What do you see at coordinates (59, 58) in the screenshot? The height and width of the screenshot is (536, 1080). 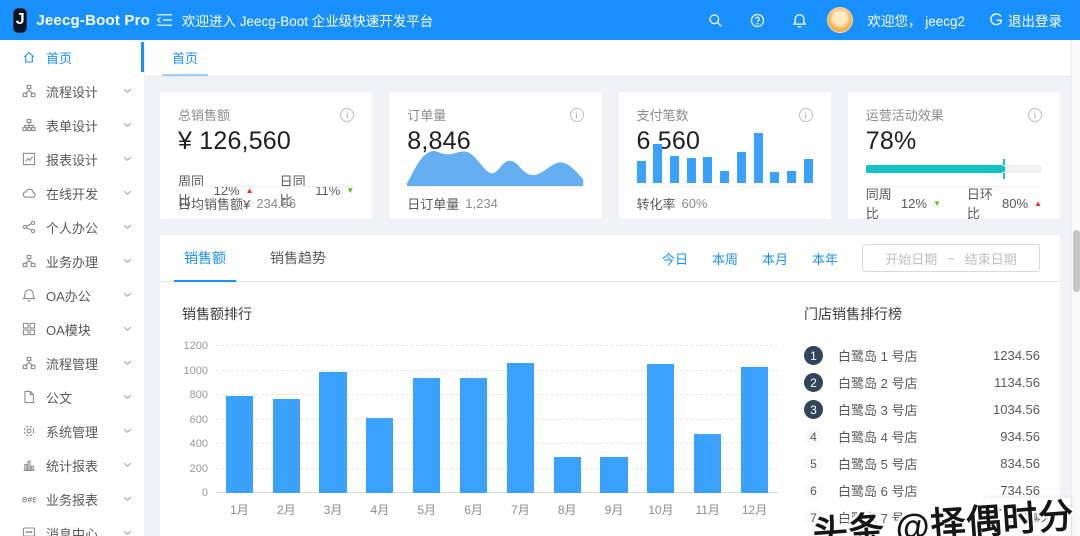 I see `sidebar-item-label: 首页` at bounding box center [59, 58].